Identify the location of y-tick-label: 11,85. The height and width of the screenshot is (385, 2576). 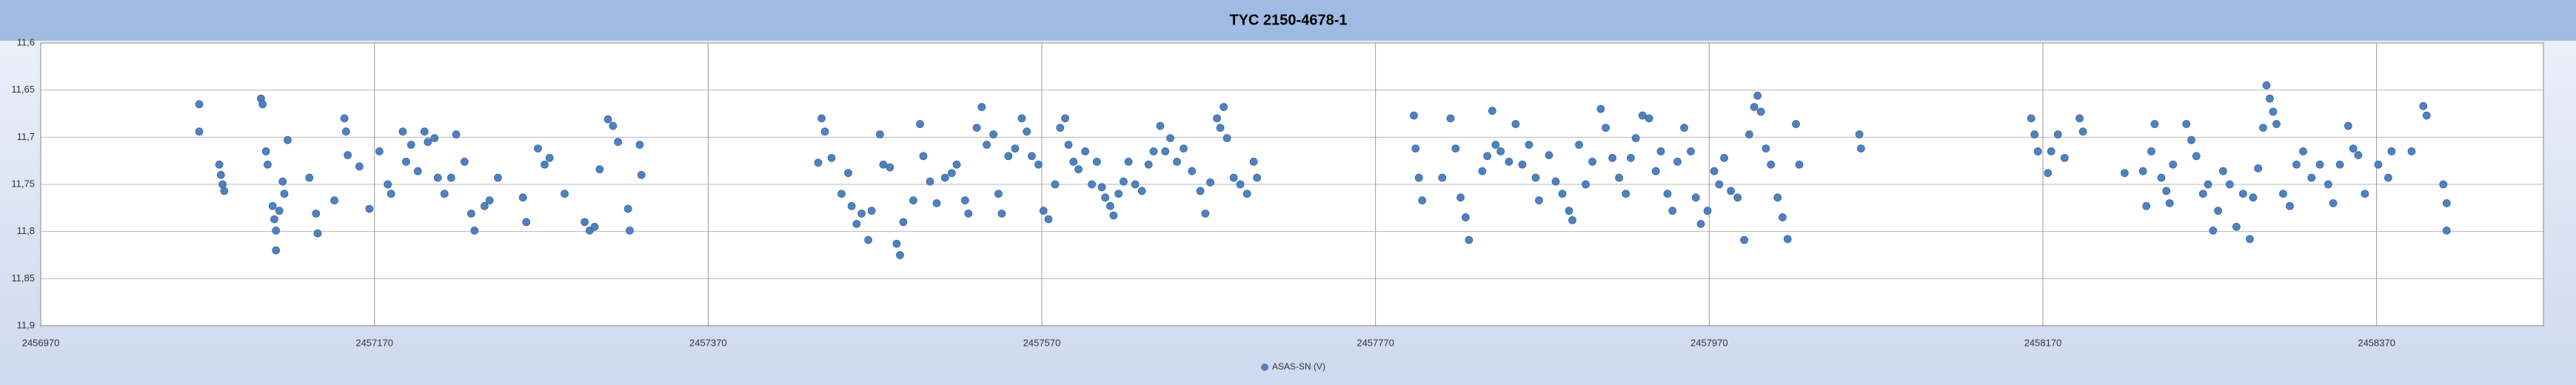
(23, 278).